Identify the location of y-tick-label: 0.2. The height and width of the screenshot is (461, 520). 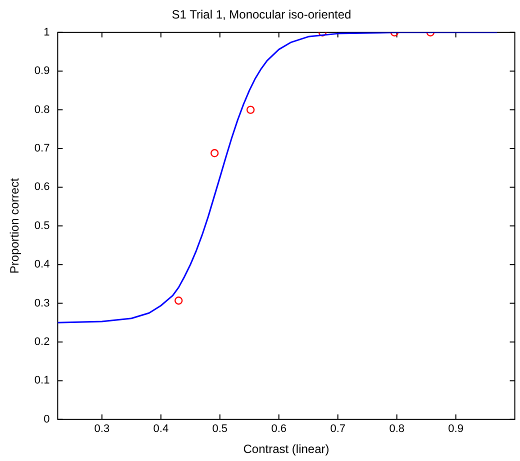
(42, 342).